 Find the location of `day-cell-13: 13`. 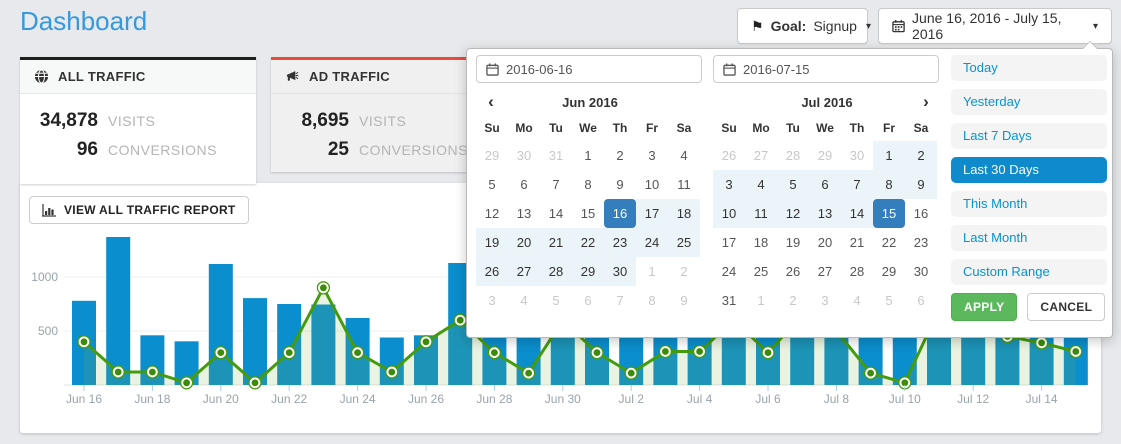

day-cell-13: 13 is located at coordinates (524, 213).